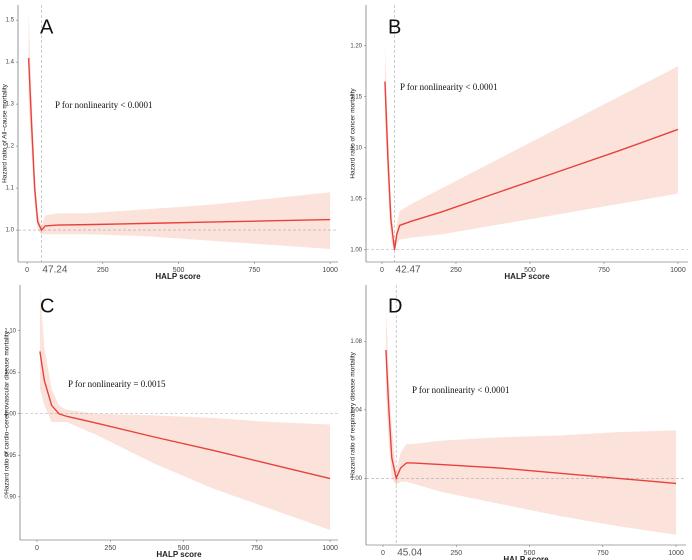  Describe the element at coordinates (10, 147) in the screenshot. I see `y-tick-label: 1.2` at that location.